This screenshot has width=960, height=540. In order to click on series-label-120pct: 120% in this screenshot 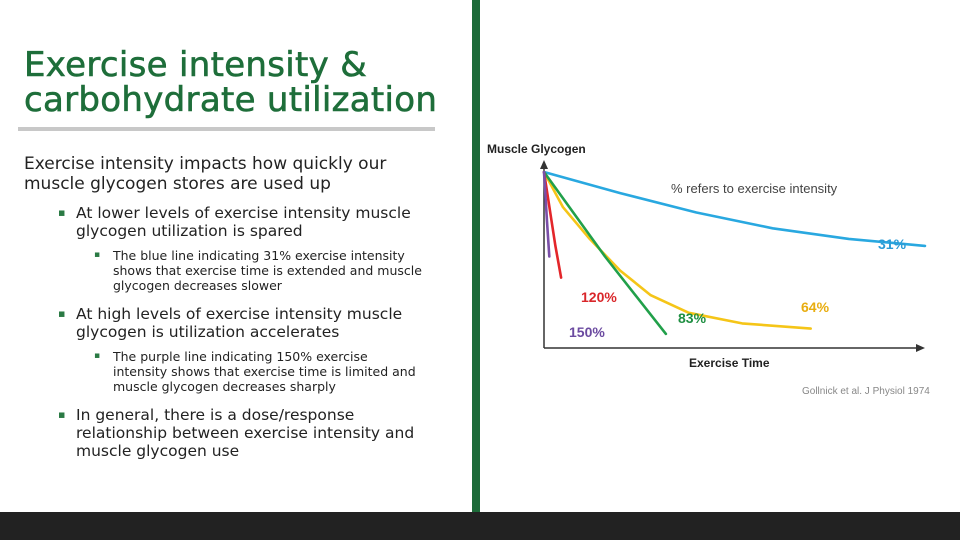, I will do `click(599, 297)`.